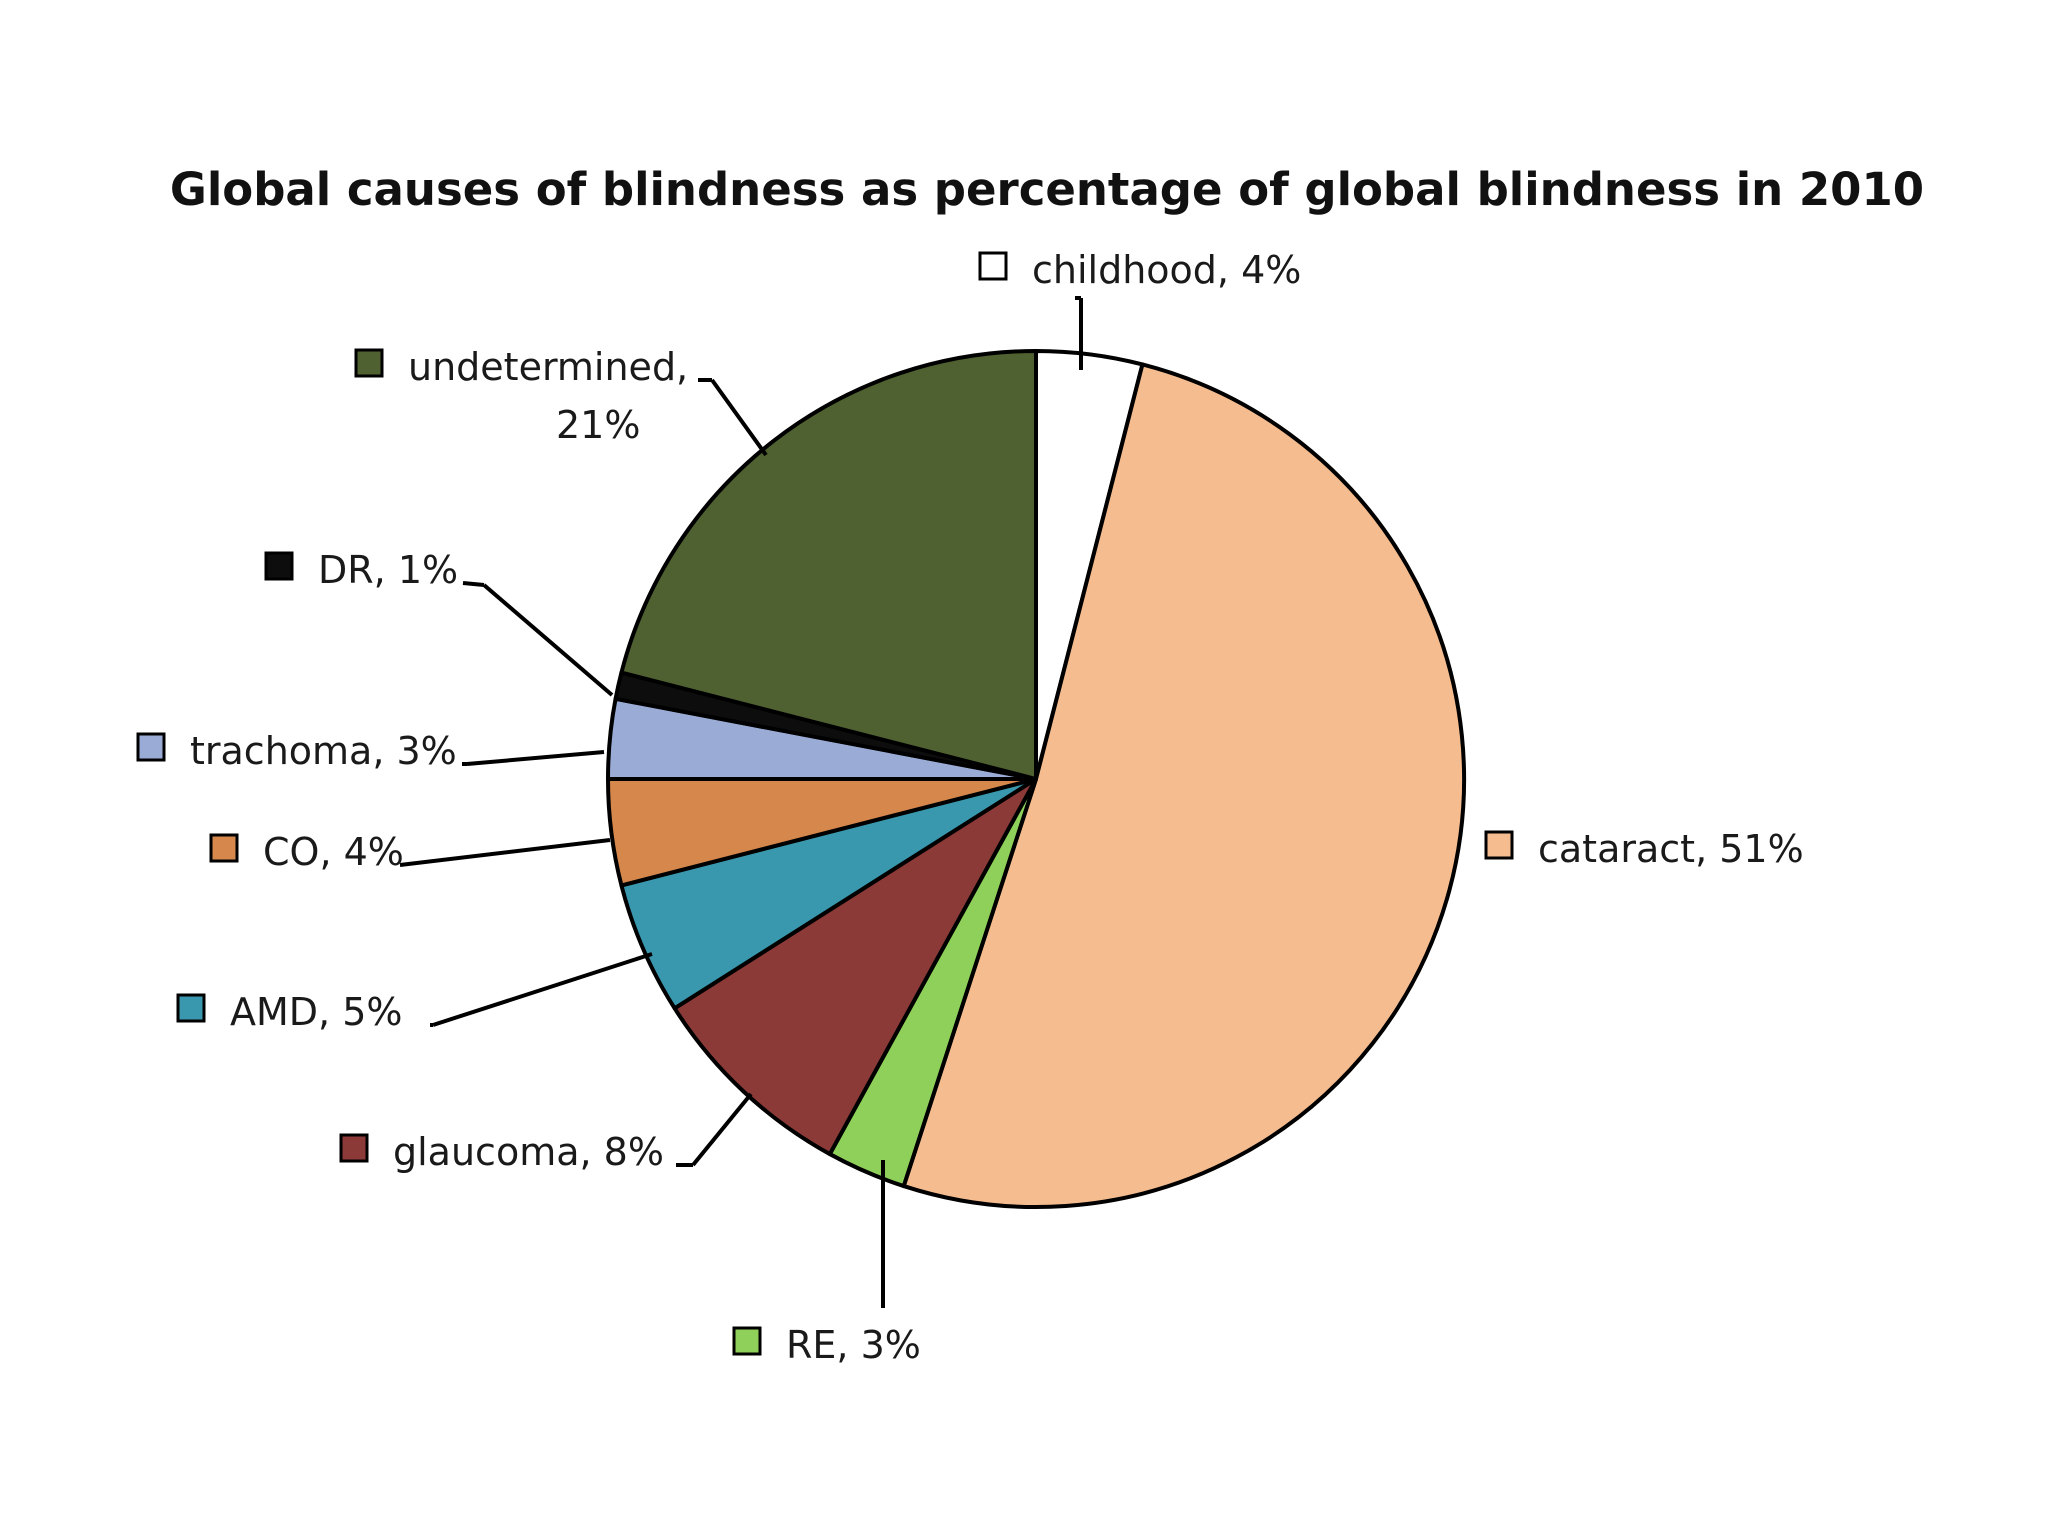 The height and width of the screenshot is (1536, 2048). What do you see at coordinates (535, 758) in the screenshot?
I see `leader-line-trachoma` at bounding box center [535, 758].